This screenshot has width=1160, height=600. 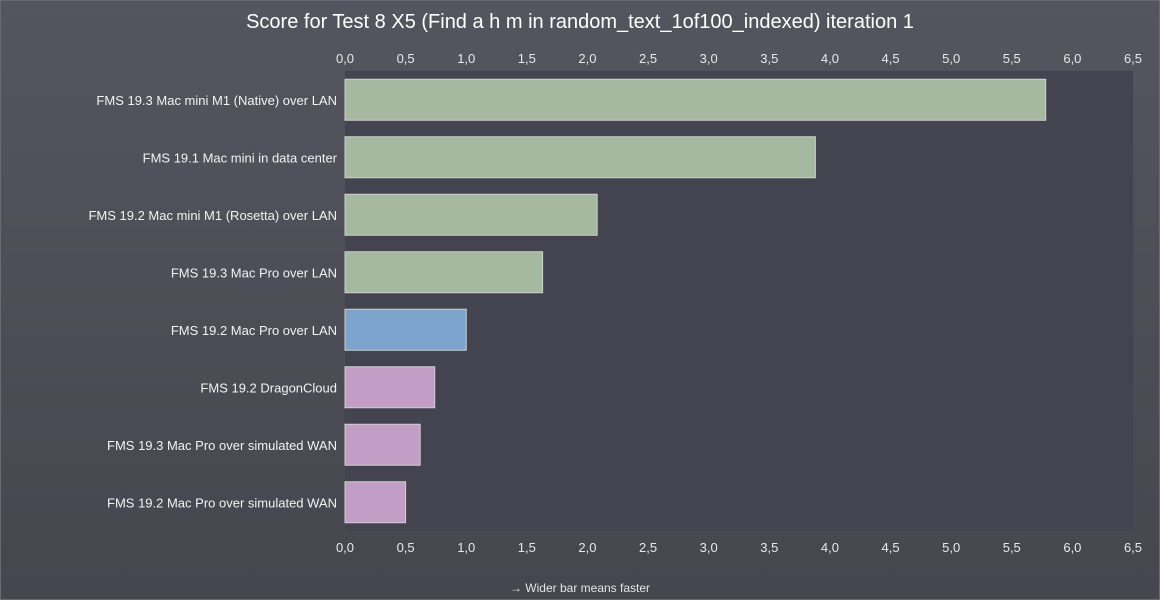 I want to click on x-tick-label-top: 5,0, so click(x=951, y=58).